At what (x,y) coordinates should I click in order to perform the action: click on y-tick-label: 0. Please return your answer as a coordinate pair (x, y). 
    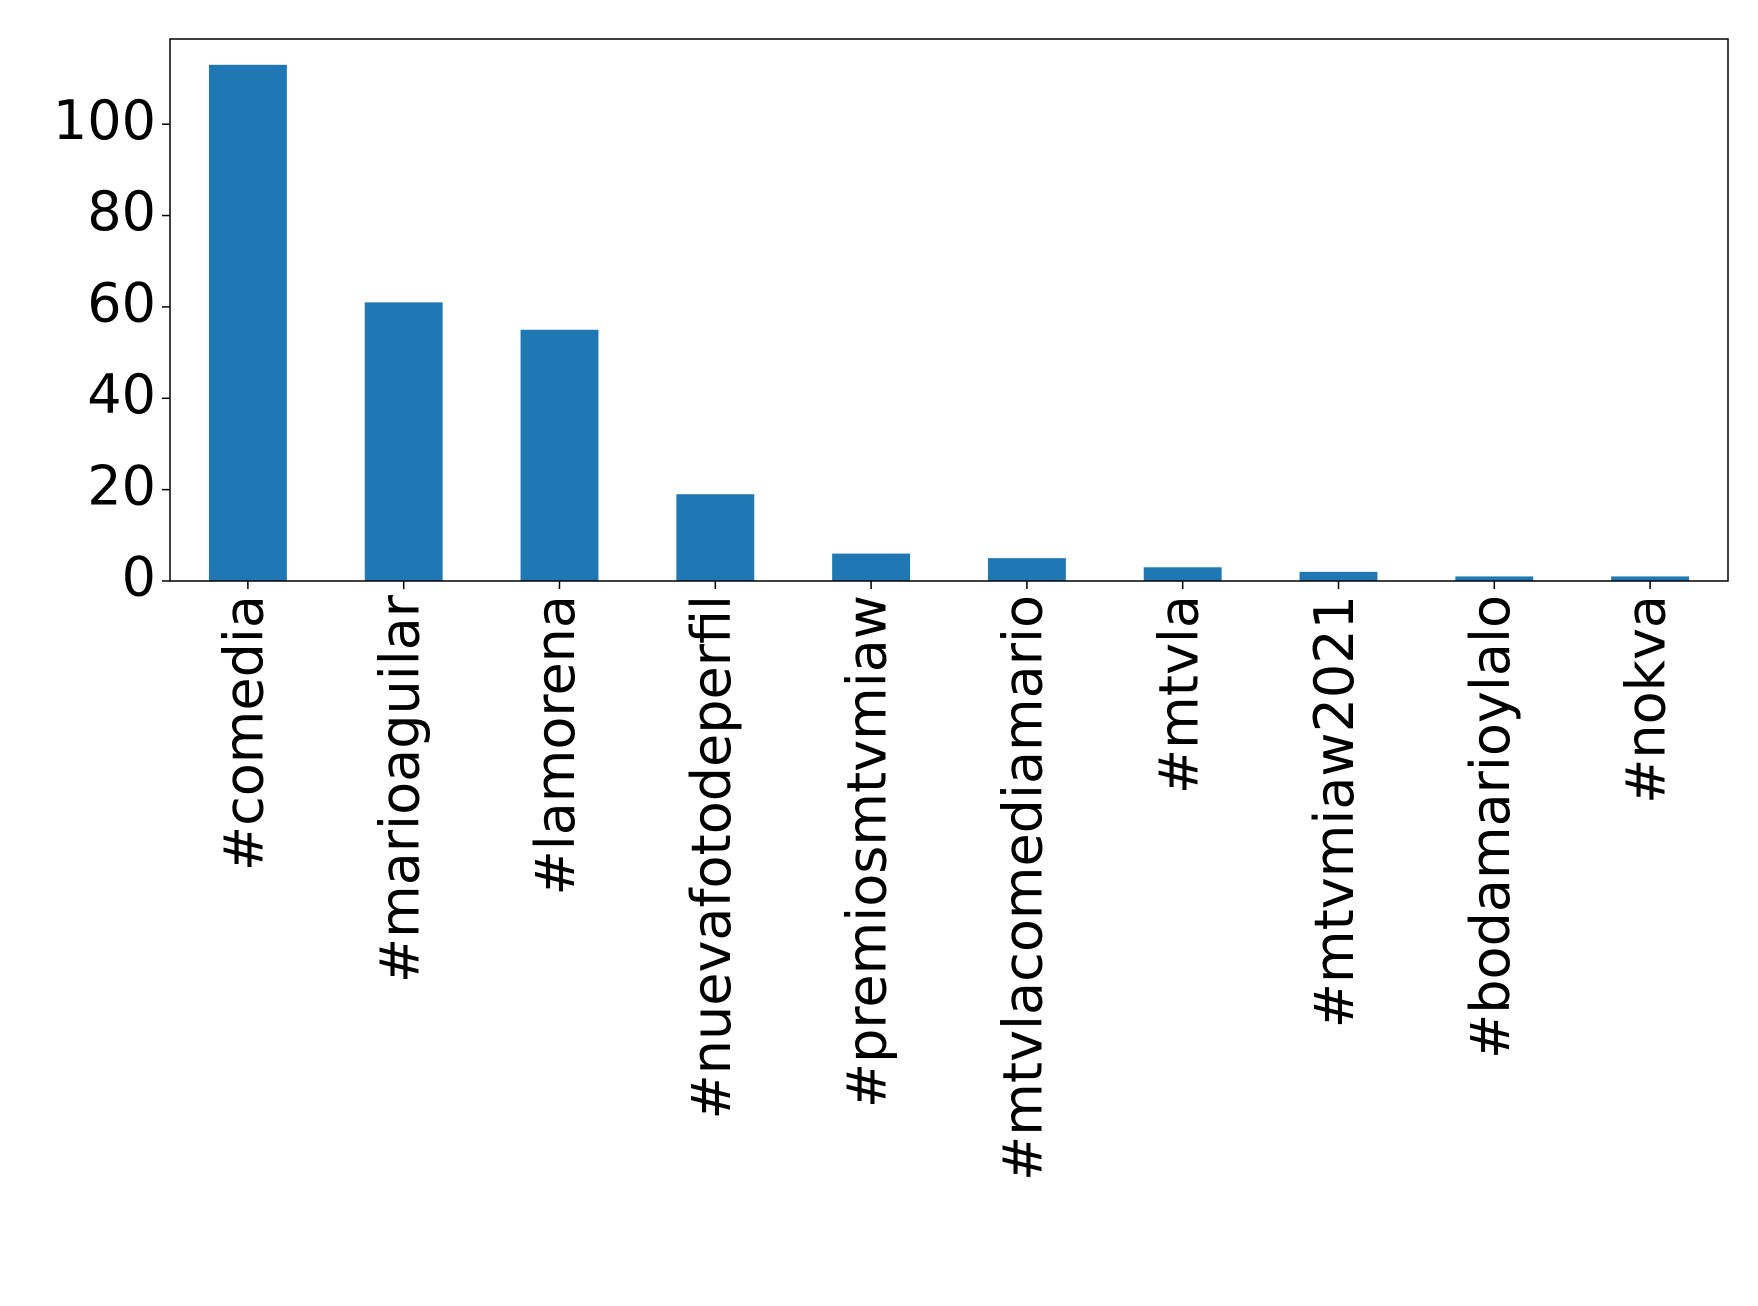
    Looking at the image, I should click on (139, 577).